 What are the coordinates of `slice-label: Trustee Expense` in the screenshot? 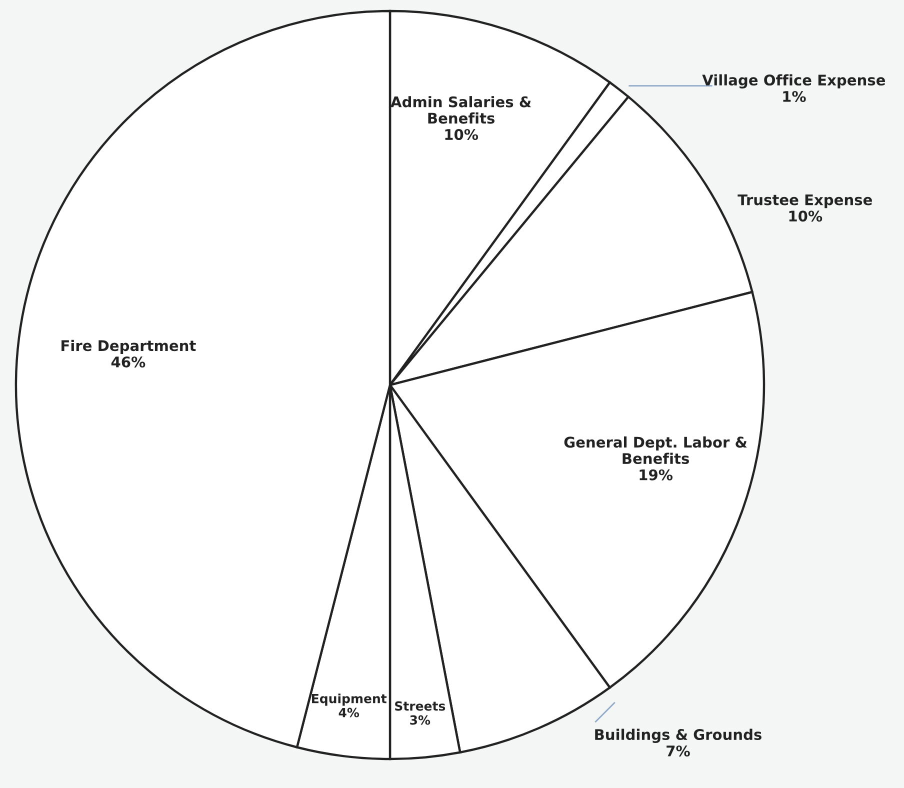 It's located at (805, 201).